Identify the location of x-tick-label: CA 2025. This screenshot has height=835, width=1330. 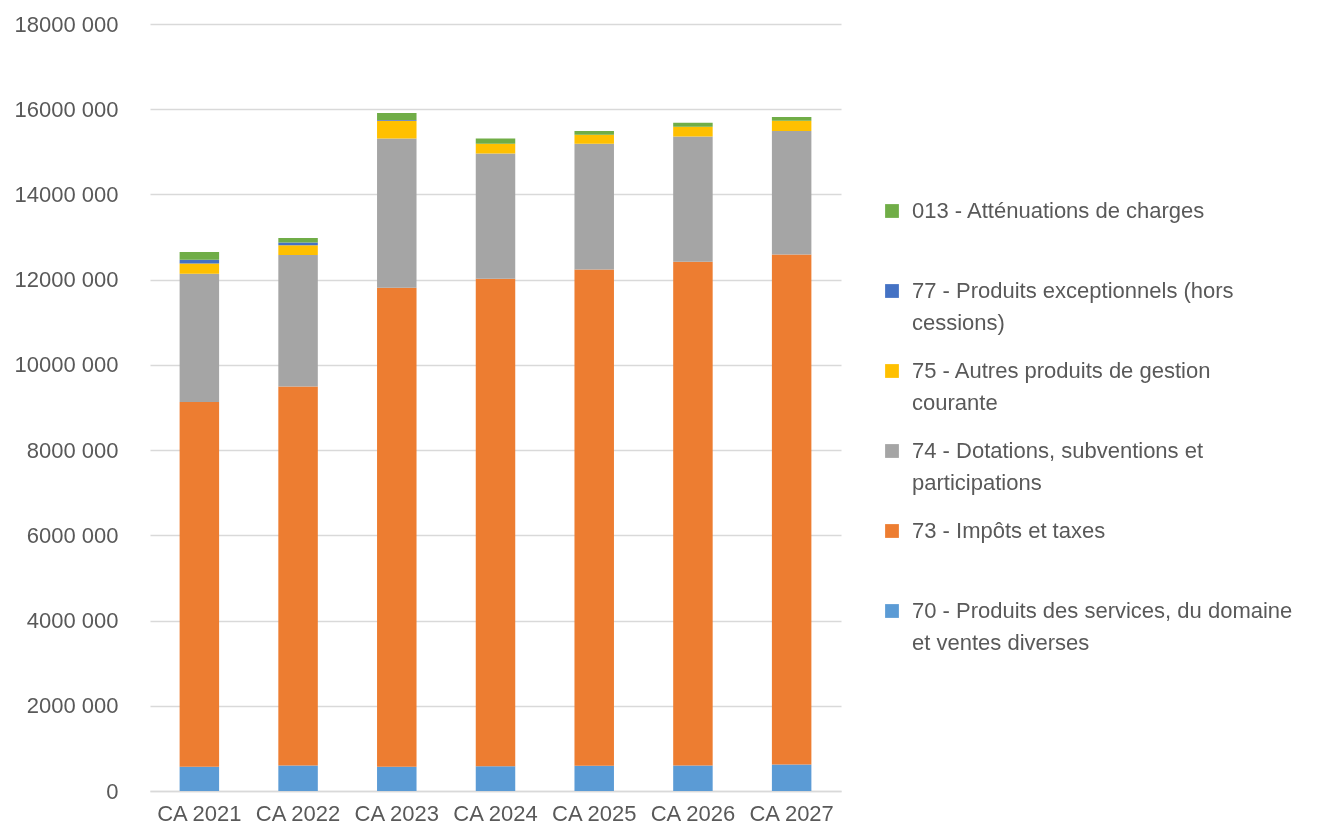
(594, 813).